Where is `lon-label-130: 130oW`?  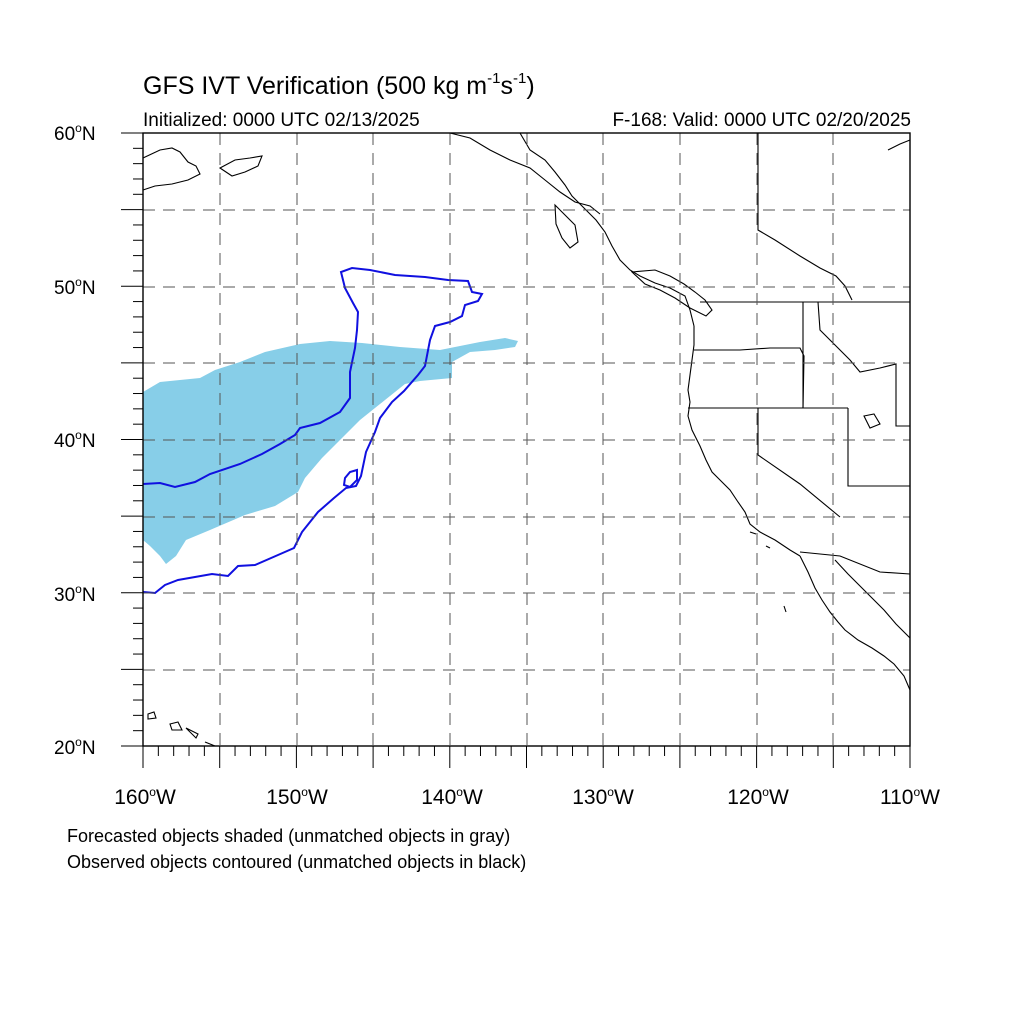 lon-label-130: 130oW is located at coordinates (603, 797).